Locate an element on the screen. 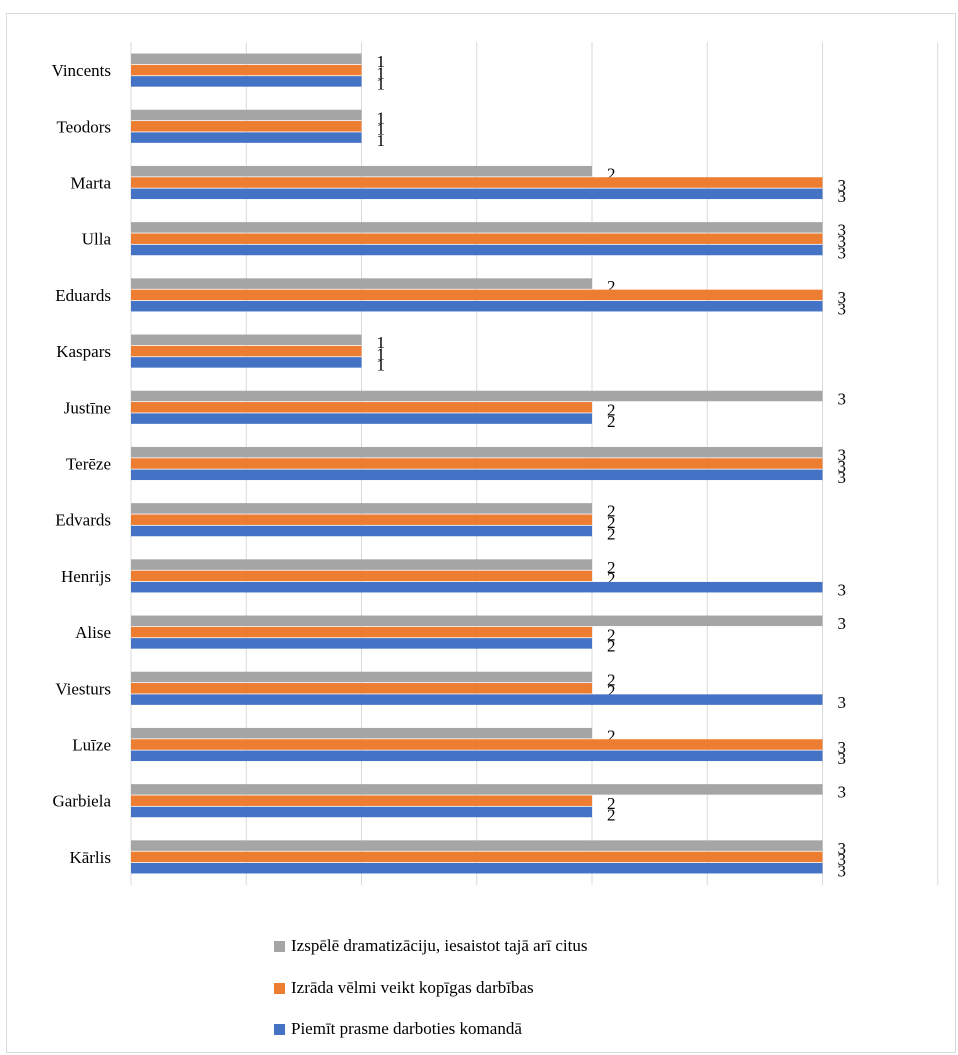 The image size is (958, 1055). category-label: Terēze is located at coordinates (88, 464).